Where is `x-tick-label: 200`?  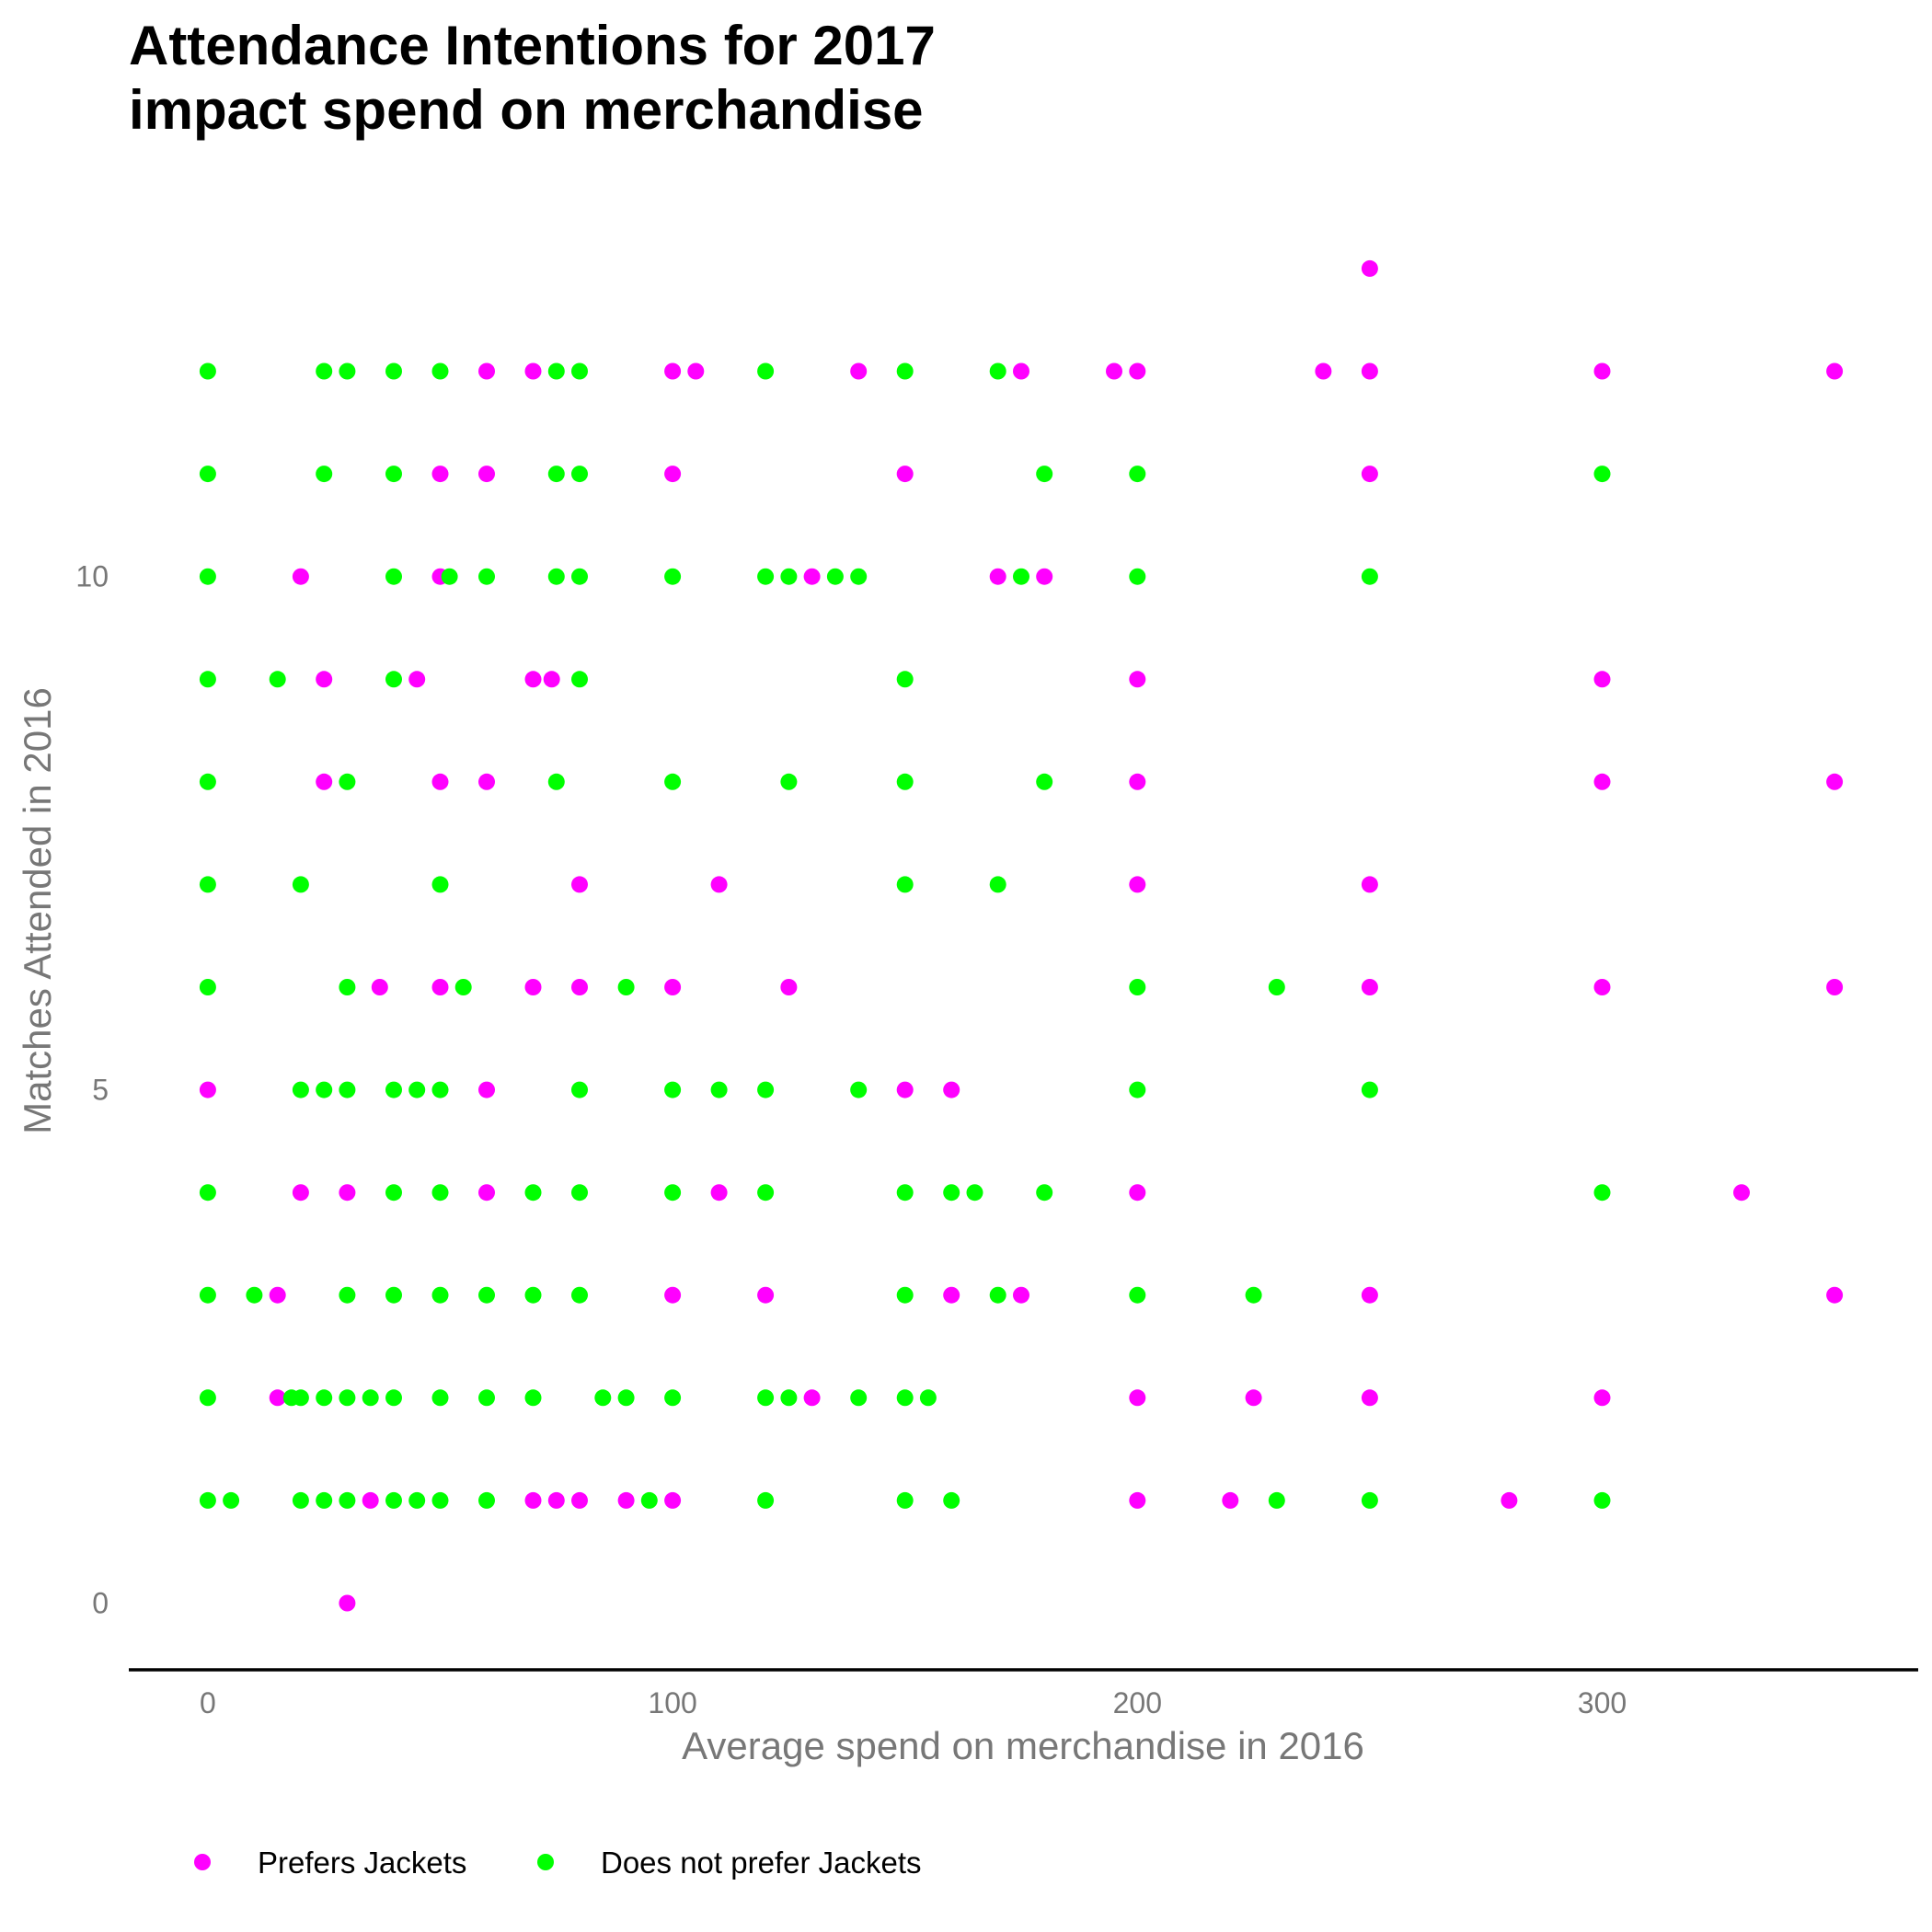 x-tick-label: 200 is located at coordinates (1137, 1702).